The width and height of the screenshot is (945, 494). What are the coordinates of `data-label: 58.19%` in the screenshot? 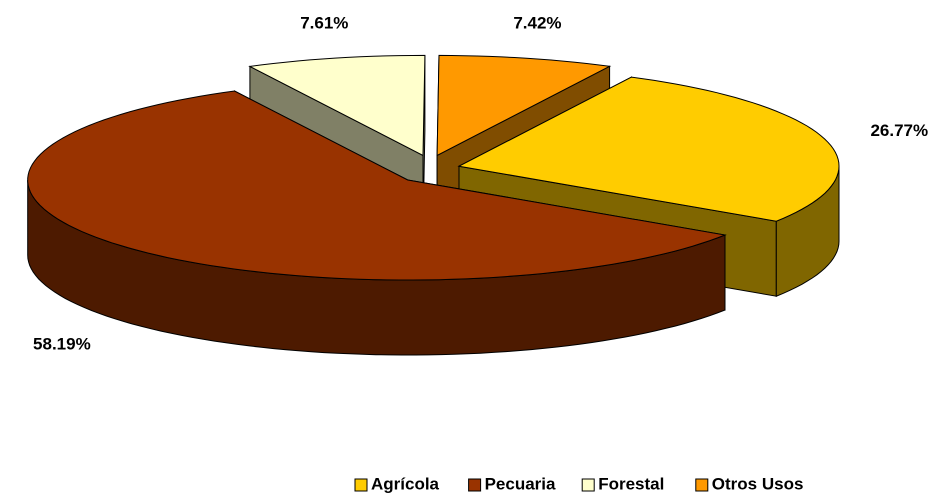 It's located at (62, 344).